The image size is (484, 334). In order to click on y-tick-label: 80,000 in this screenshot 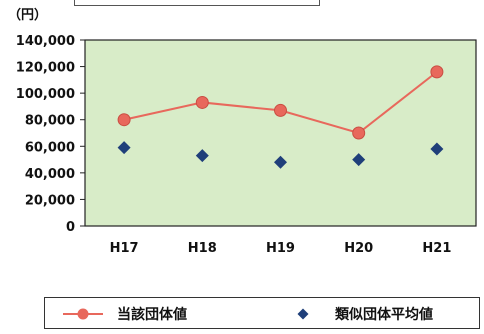, I will do `click(50, 121)`.